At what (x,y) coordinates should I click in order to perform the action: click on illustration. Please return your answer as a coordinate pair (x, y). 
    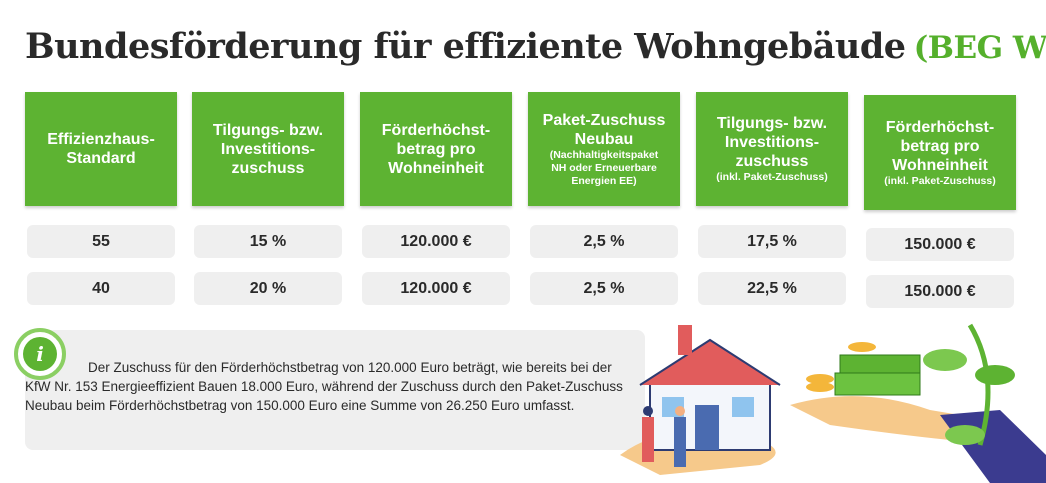
    Looking at the image, I should click on (833, 403).